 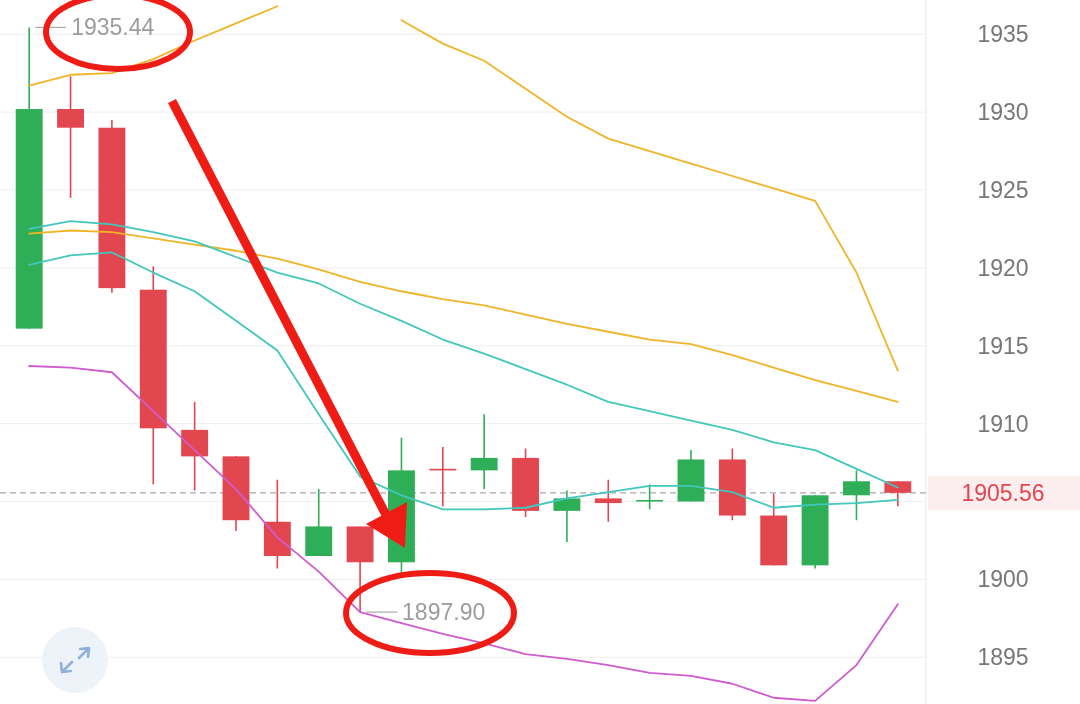 I want to click on y-tick-label: 1935, so click(x=1003, y=34).